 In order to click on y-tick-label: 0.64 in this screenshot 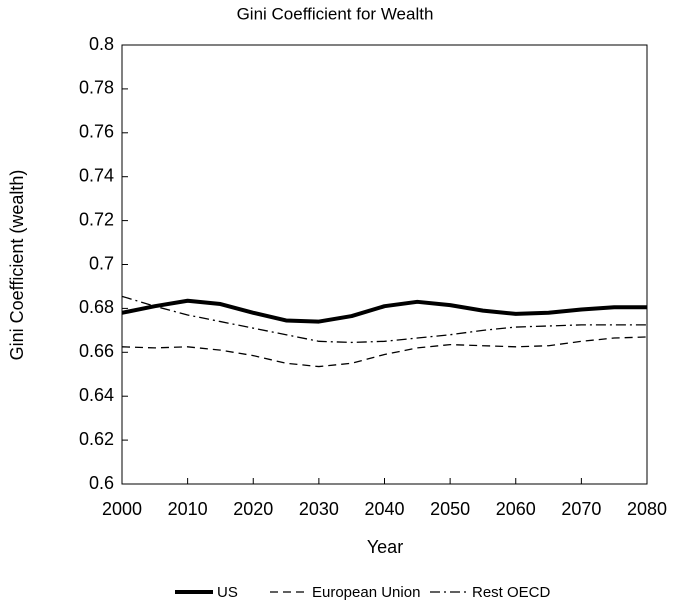, I will do `click(96, 395)`.